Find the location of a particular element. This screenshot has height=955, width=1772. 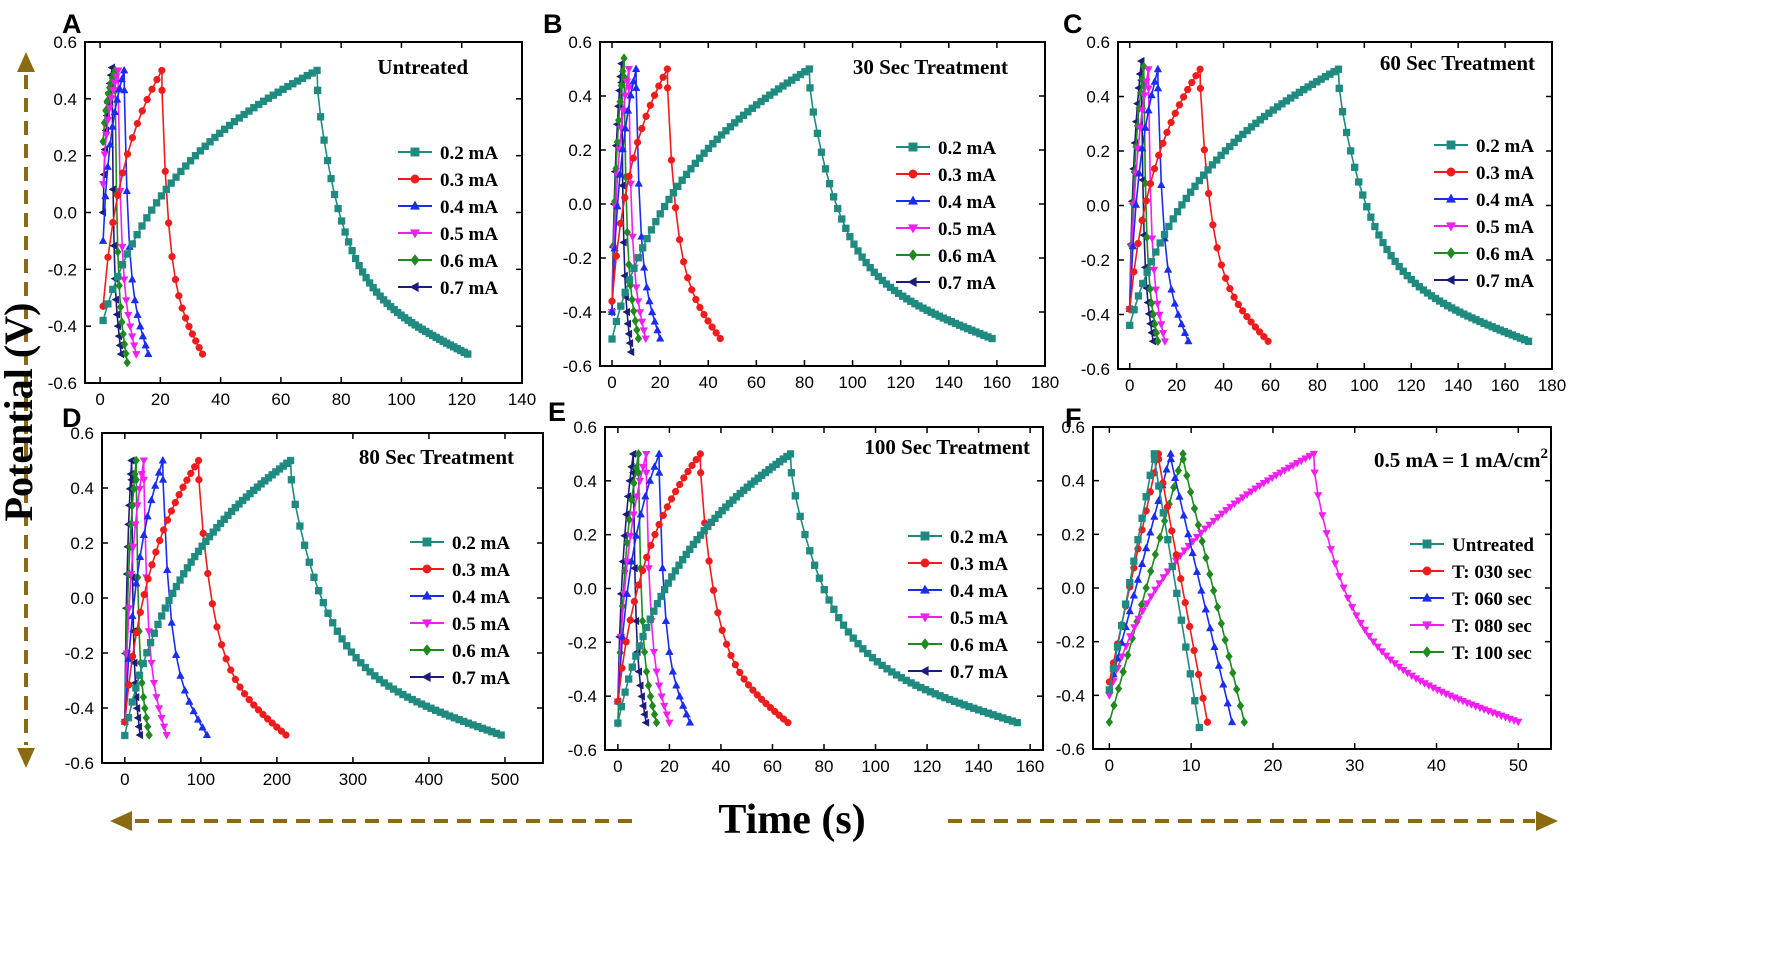

x-tick-label: 20 is located at coordinates (1272, 765).